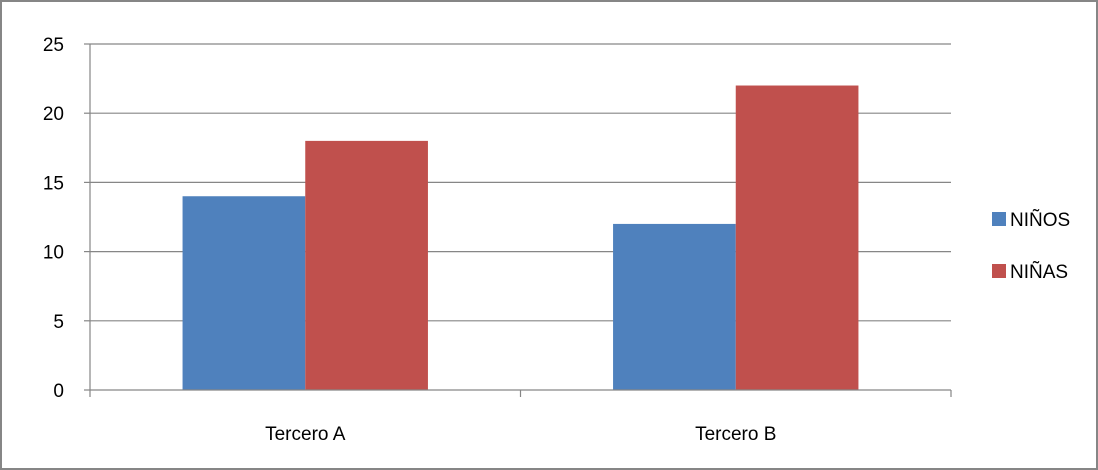 The width and height of the screenshot is (1098, 470). I want to click on bar-niñas-0, so click(366, 265).